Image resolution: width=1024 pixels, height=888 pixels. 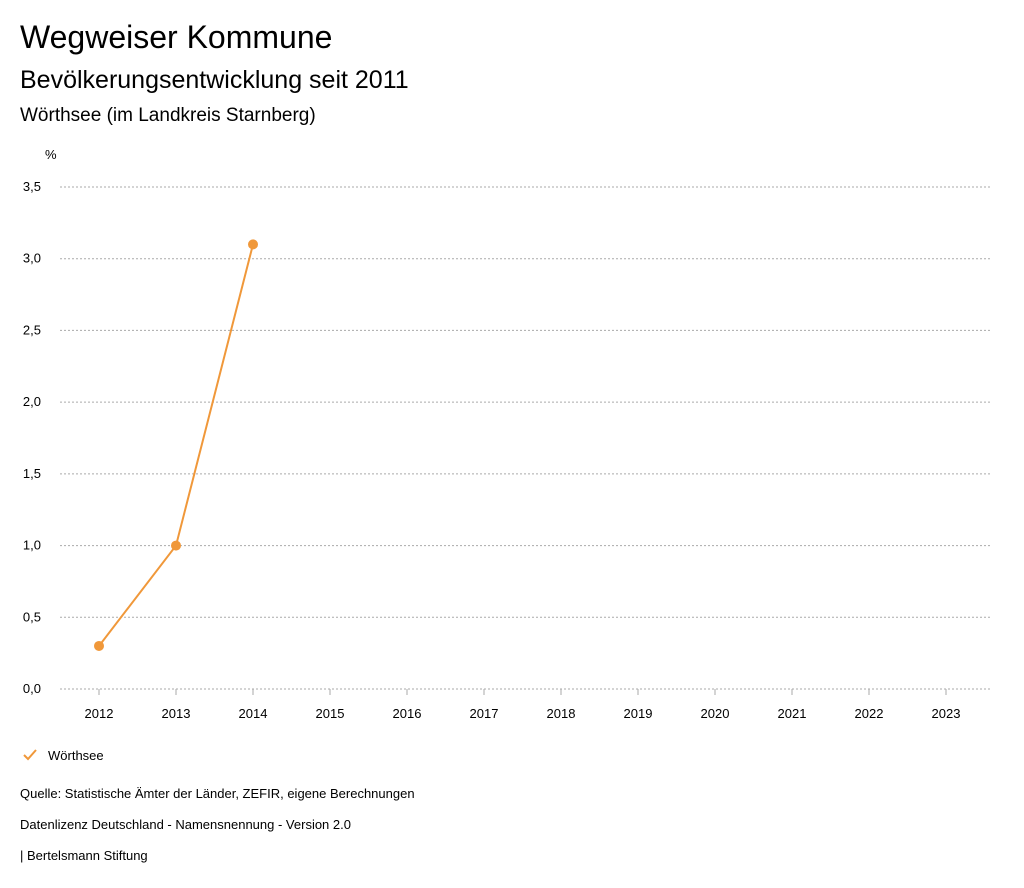 What do you see at coordinates (869, 713) in the screenshot?
I see `x-tick-label: 2022` at bounding box center [869, 713].